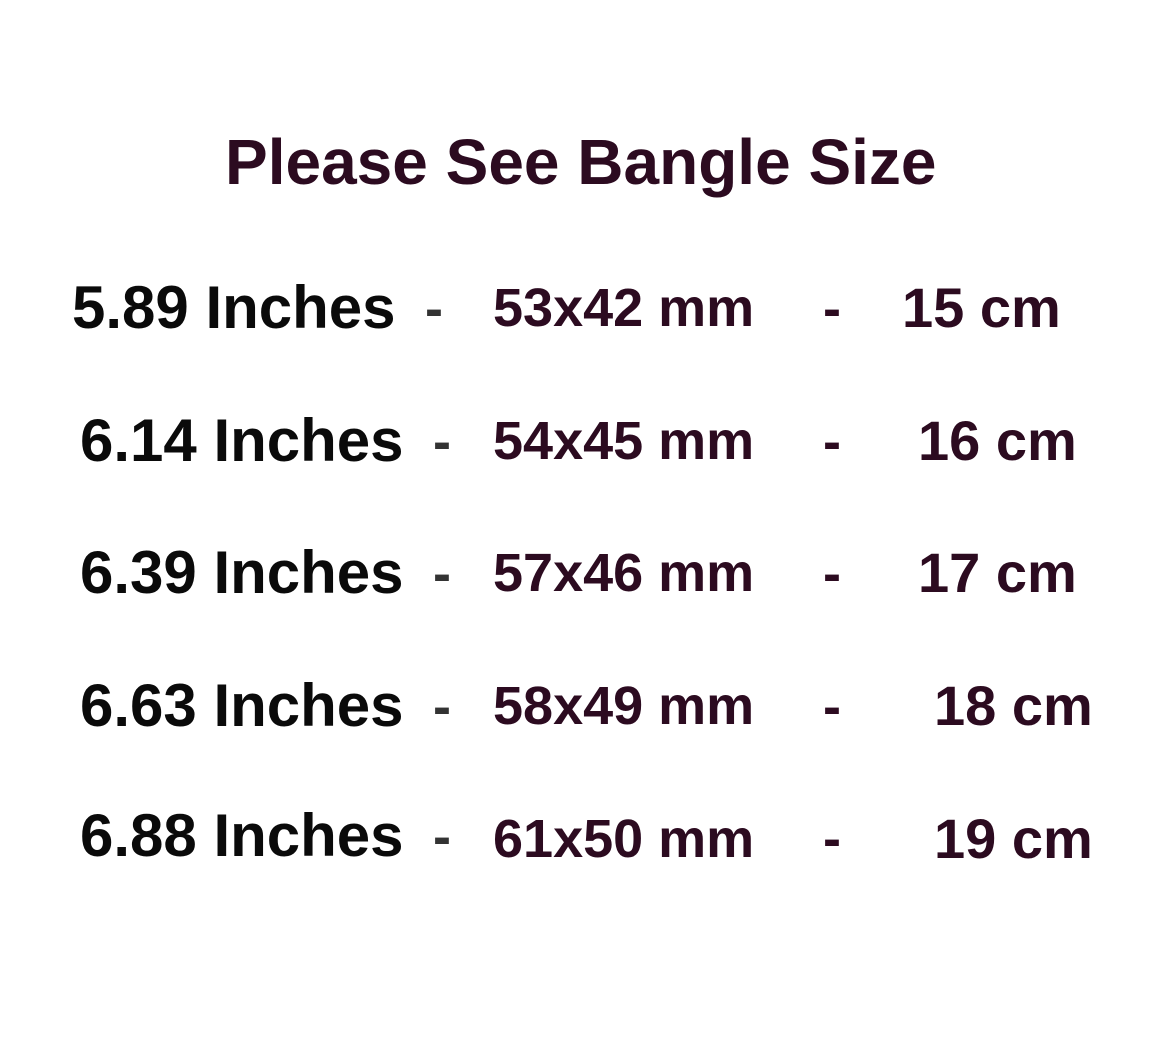  I want to click on cm-value: 15 cm, so click(981, 307).